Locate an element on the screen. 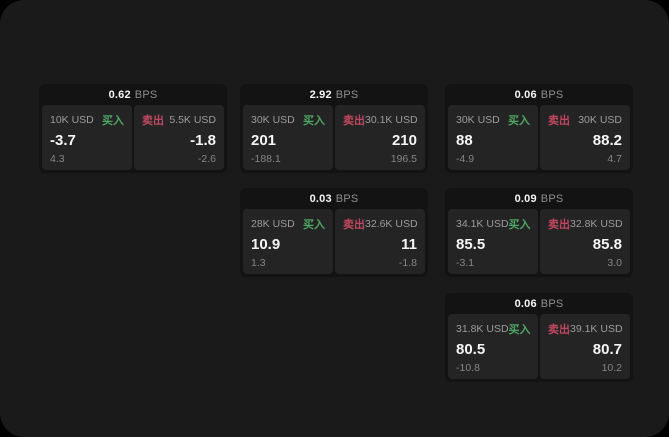 The width and height of the screenshot is (669, 437). buy-quote-panel: 30K USD 买入 88 -4.9 is located at coordinates (493, 137).